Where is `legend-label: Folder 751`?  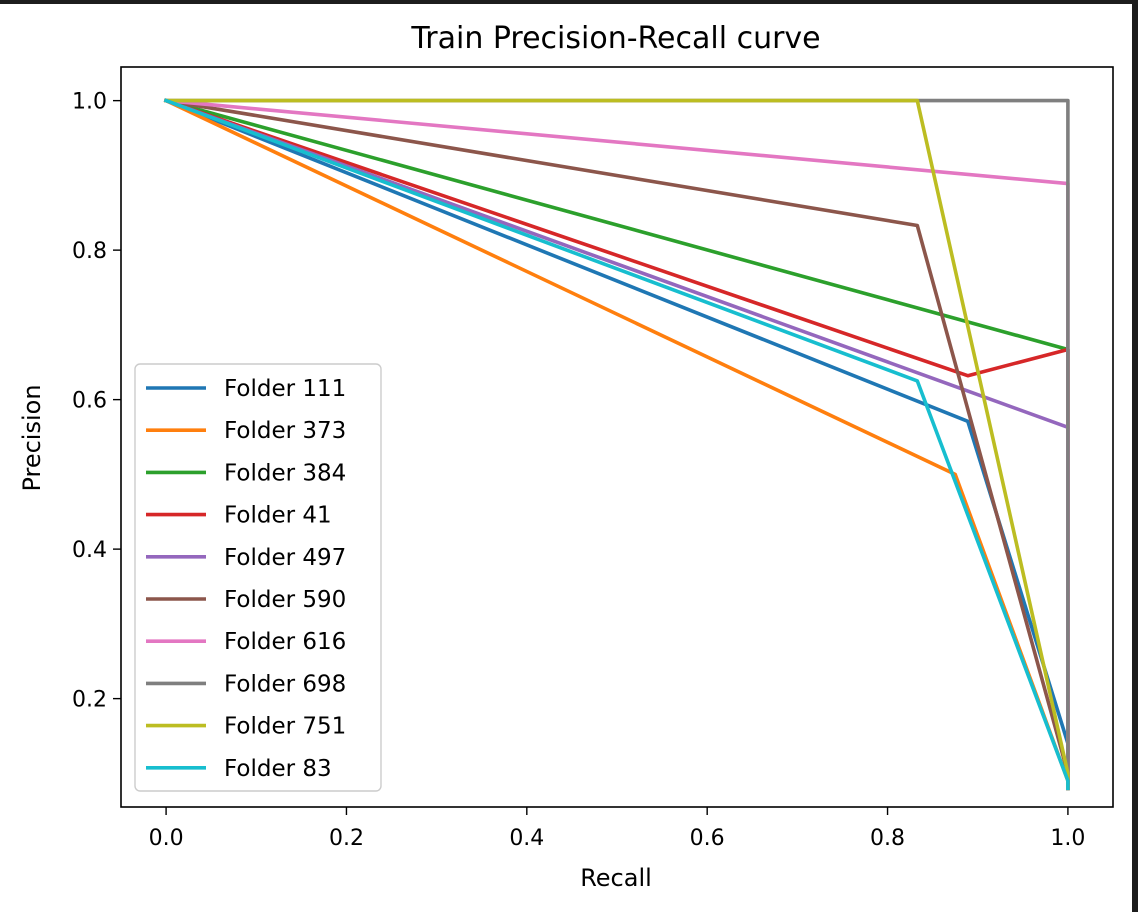
legend-label: Folder 751 is located at coordinates (285, 727).